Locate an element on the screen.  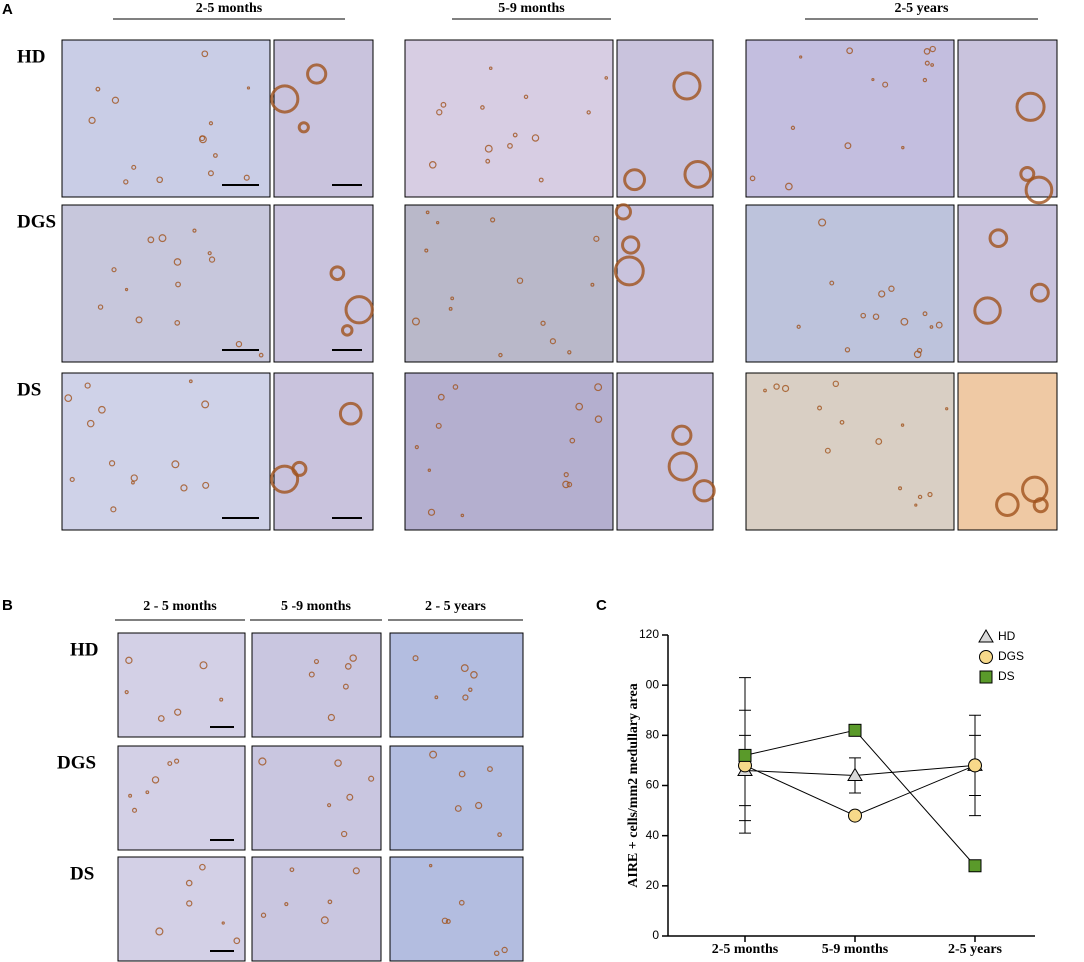
column-header: 5-9 months is located at coordinates (531, 8).